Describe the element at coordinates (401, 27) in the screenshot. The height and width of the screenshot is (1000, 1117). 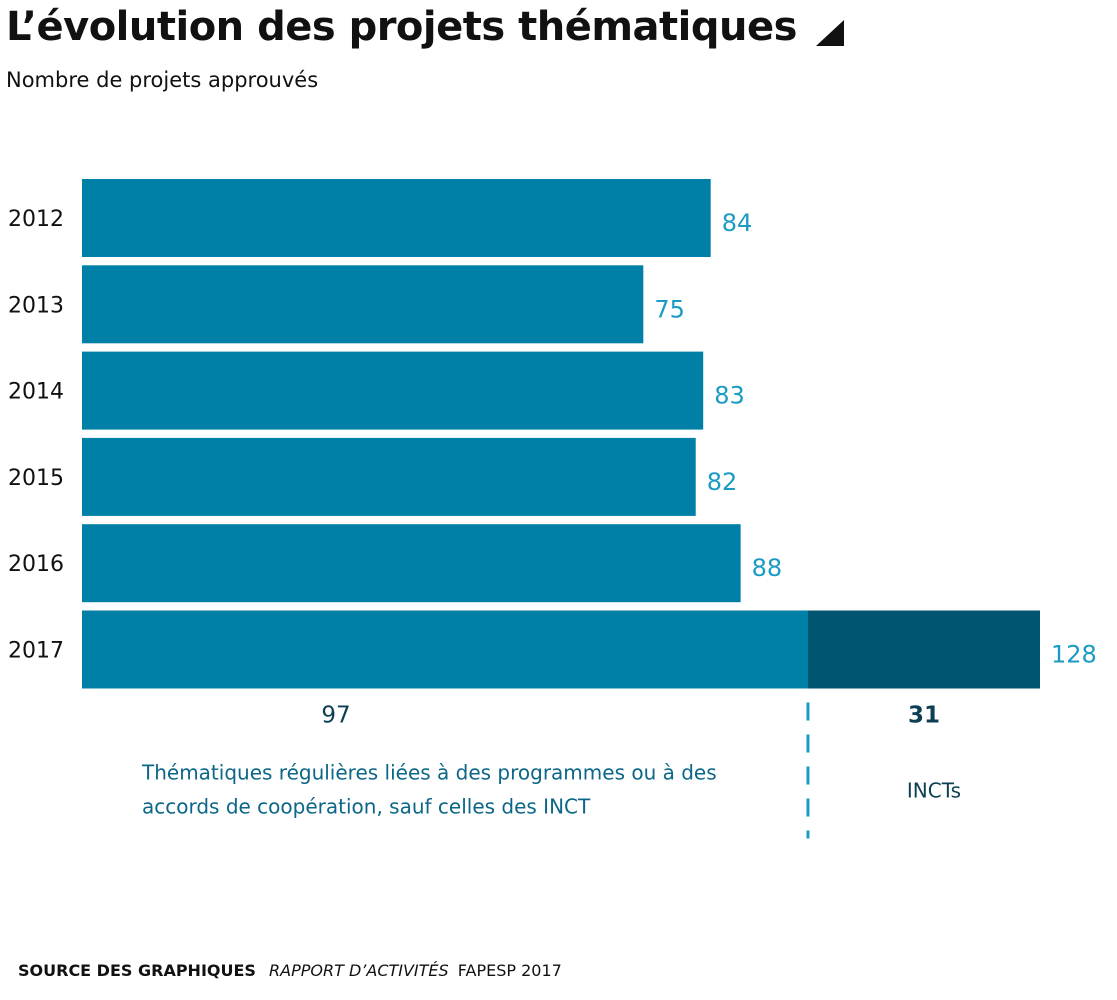
I see `chart-title: L’évolution des projets thématiques` at that location.